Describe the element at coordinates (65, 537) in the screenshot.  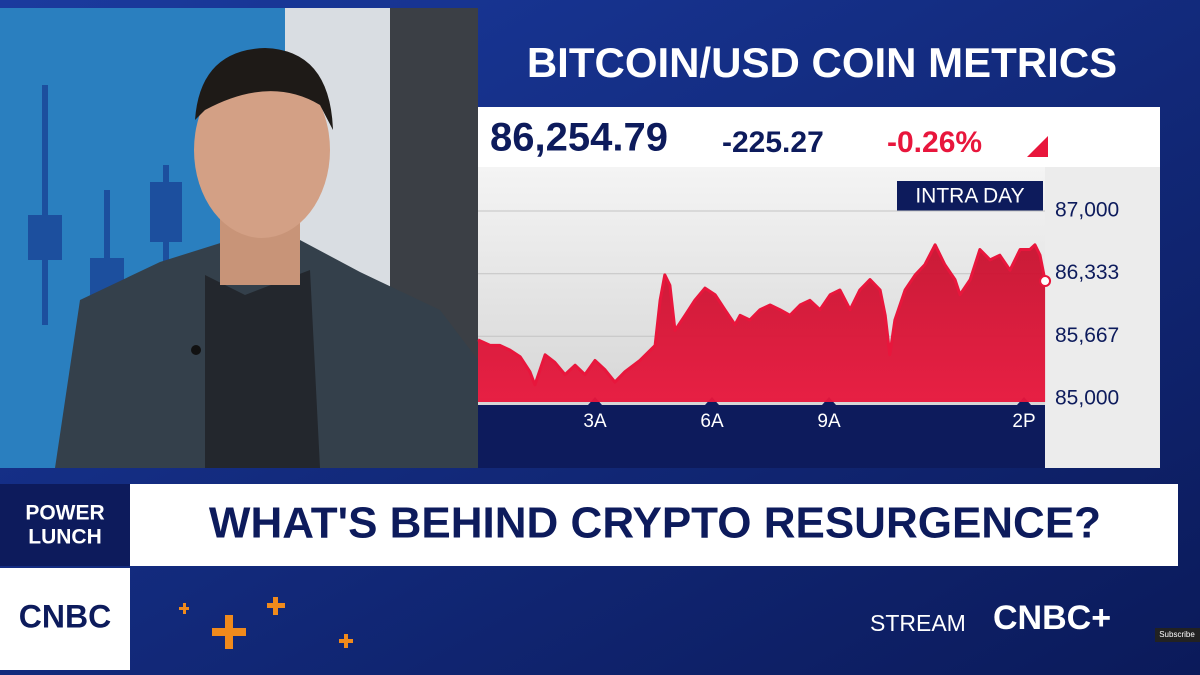
I see `show-name: LUNCH` at that location.